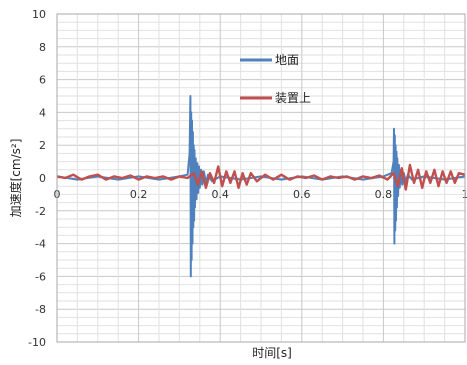  Describe the element at coordinates (40, 309) in the screenshot. I see `y-tick-label: -8` at that location.